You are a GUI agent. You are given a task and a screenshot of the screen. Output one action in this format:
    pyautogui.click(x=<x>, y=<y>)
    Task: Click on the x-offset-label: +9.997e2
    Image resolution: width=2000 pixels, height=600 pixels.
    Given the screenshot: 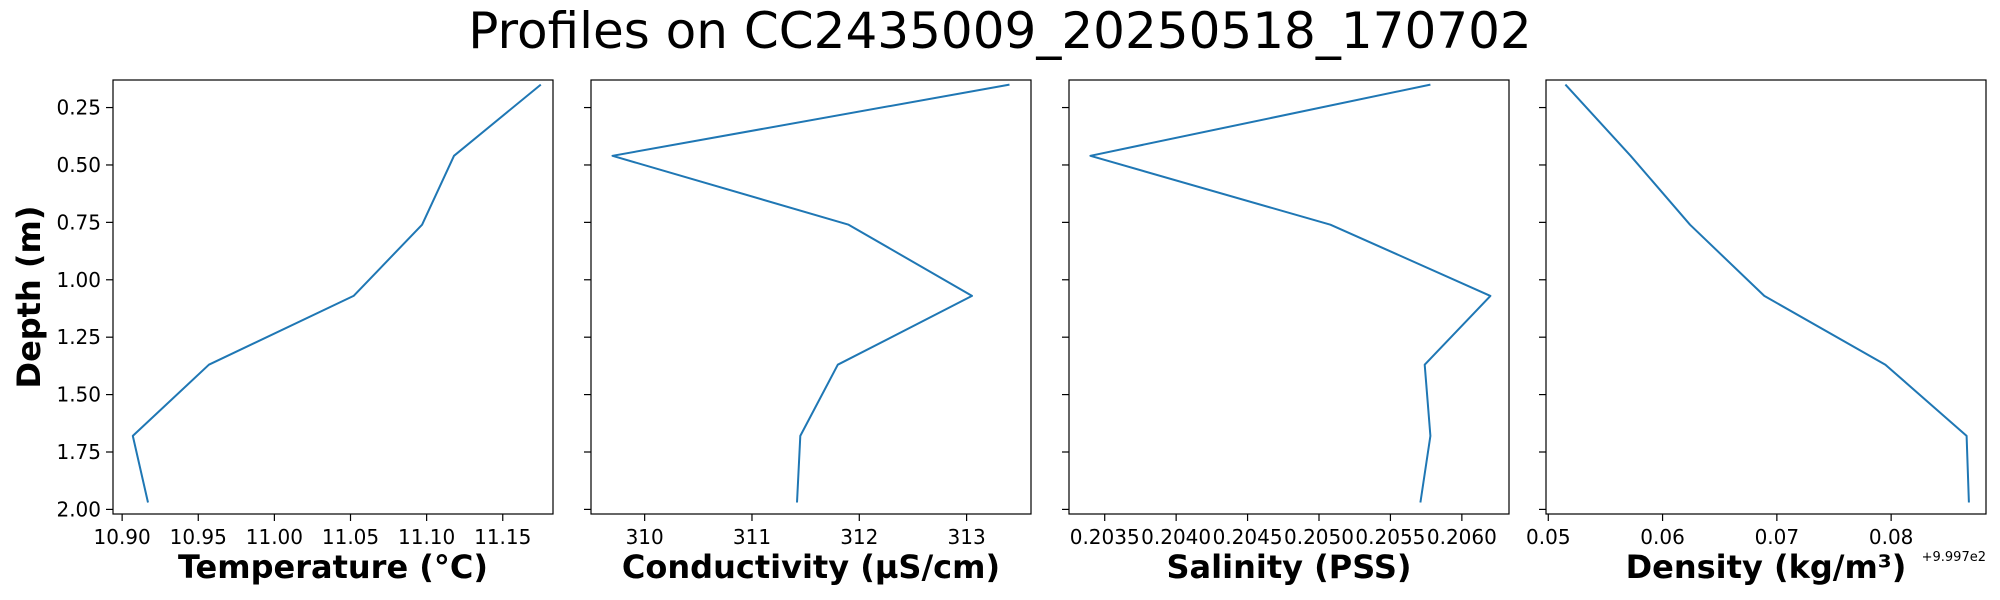 What is the action you would take?
    pyautogui.click(x=1954, y=557)
    